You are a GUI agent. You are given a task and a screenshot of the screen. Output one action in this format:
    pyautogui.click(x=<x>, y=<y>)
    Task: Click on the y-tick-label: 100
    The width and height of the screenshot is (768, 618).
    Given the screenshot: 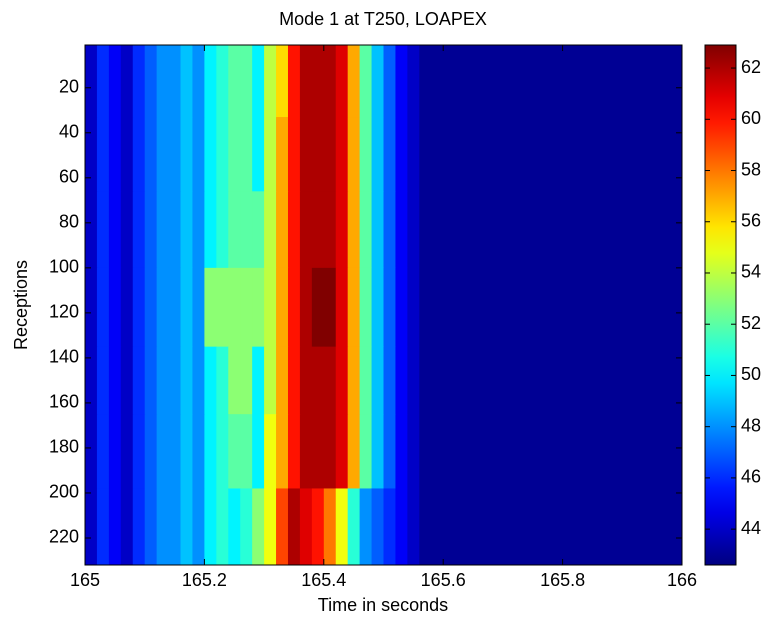 What is the action you would take?
    pyautogui.click(x=64, y=267)
    